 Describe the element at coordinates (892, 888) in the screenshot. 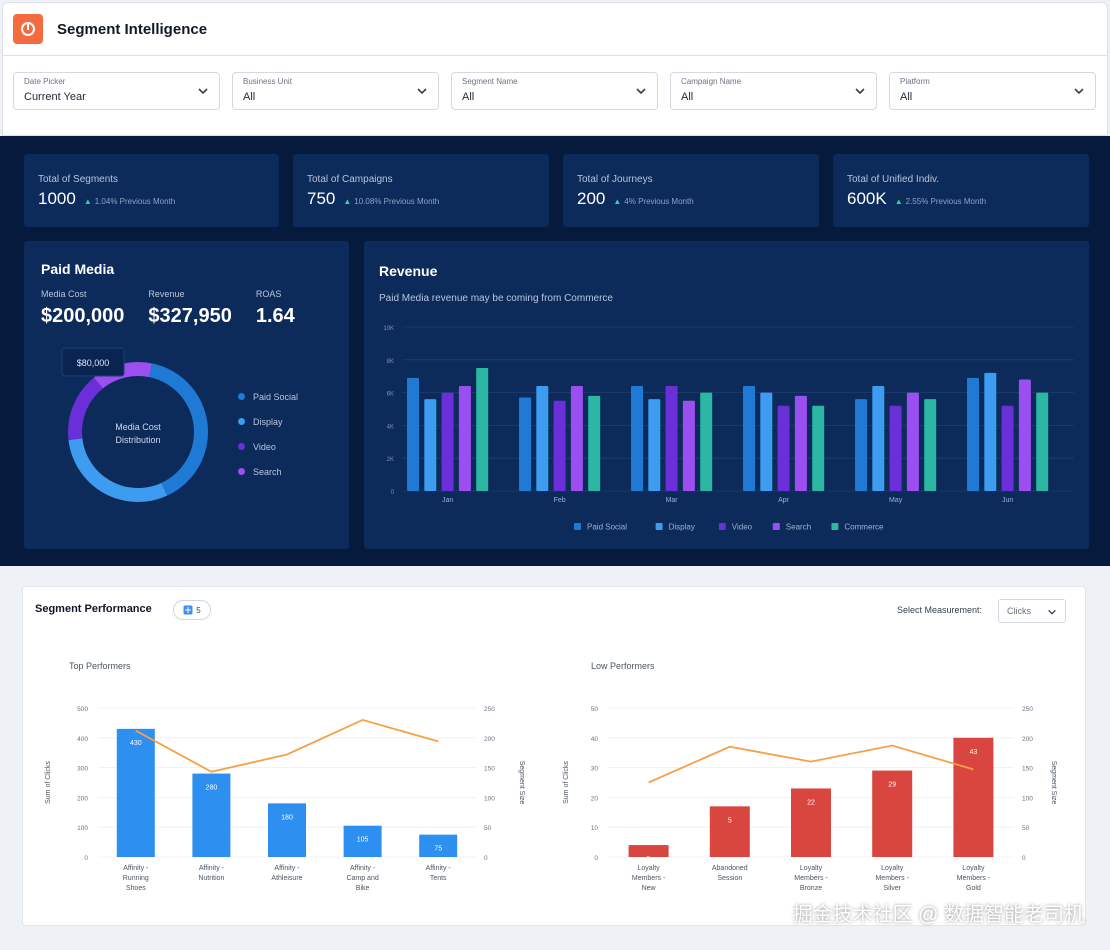

I see `x-tick-label: Silver` at that location.